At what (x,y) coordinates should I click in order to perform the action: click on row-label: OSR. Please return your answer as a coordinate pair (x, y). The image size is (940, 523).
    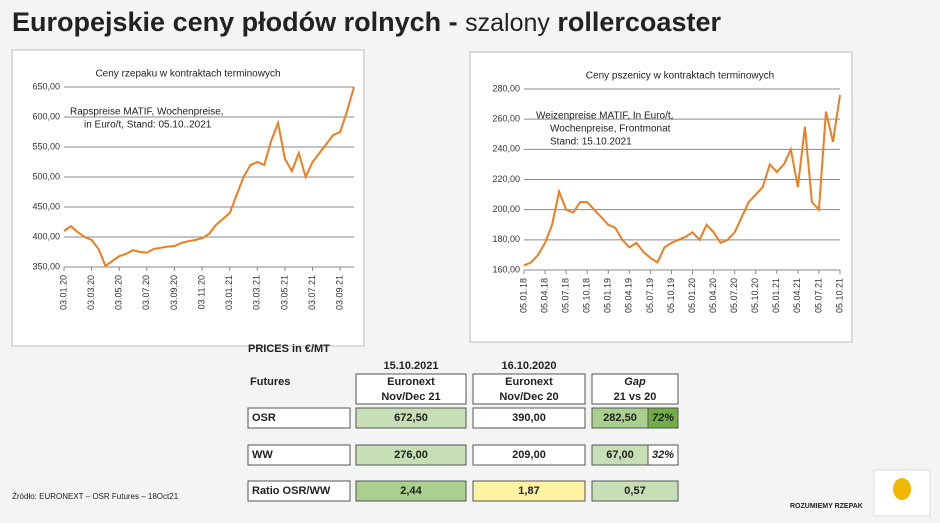
    Looking at the image, I should click on (264, 418).